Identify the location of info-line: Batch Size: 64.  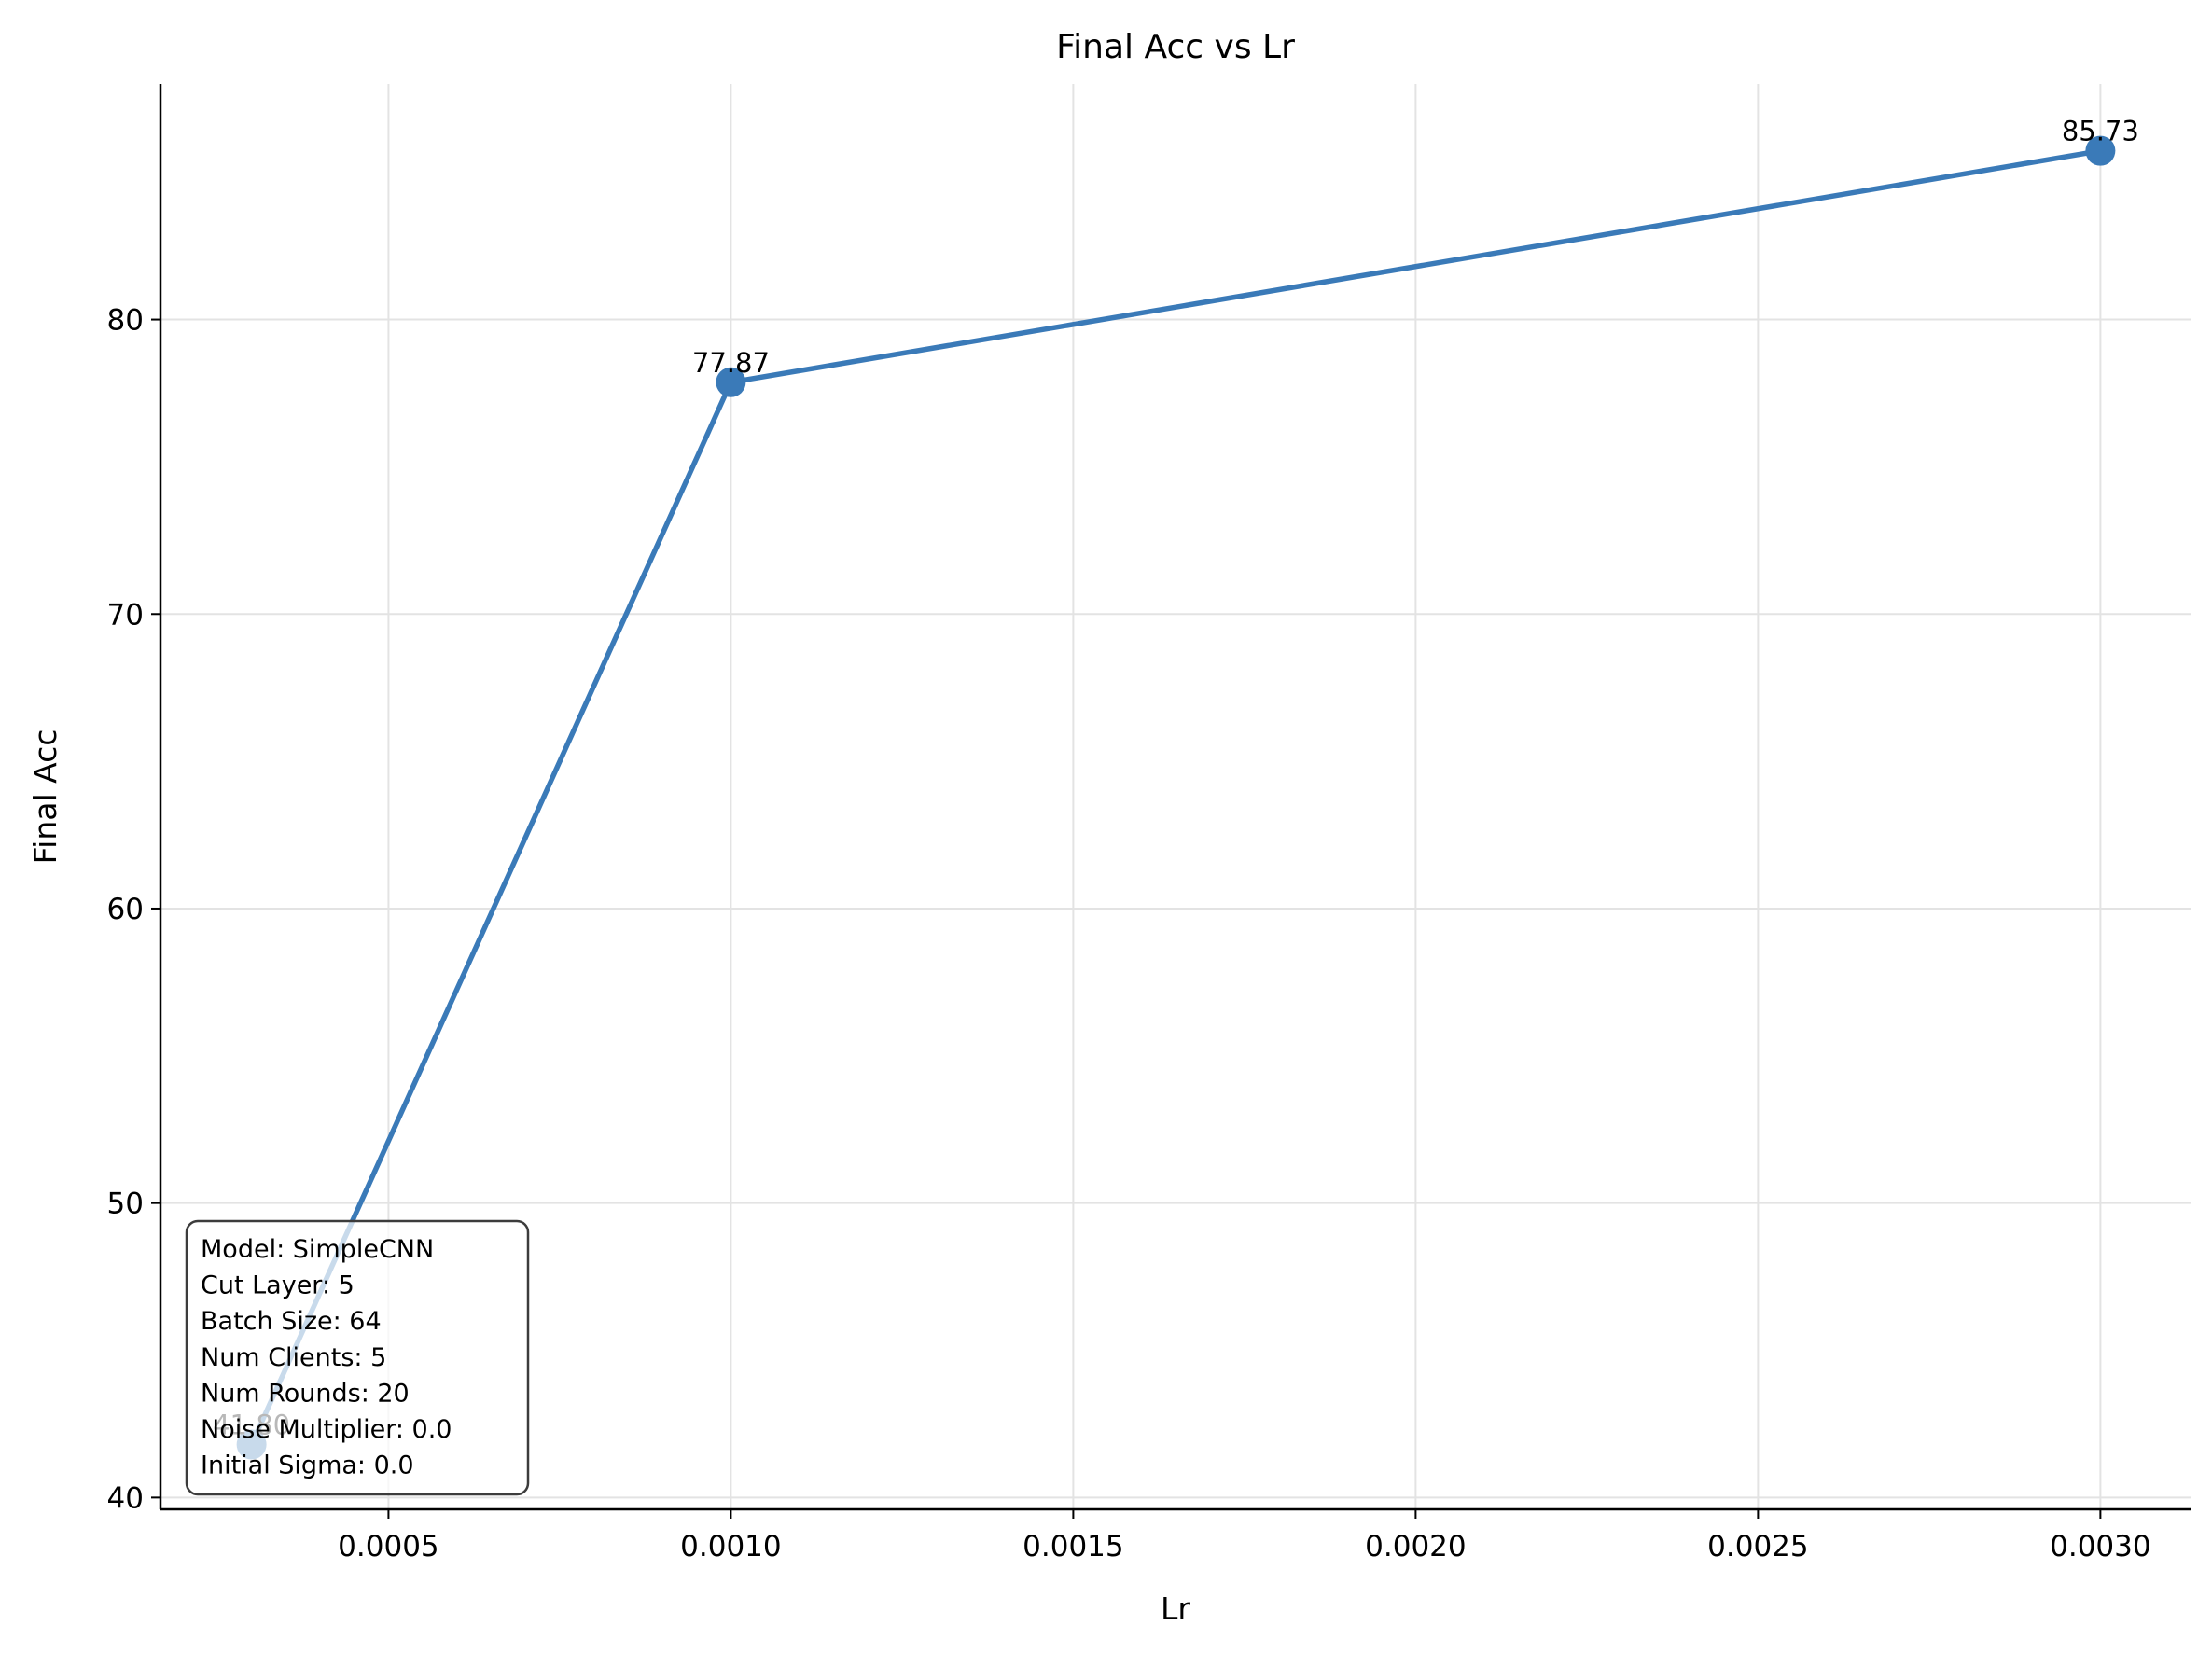
(292, 1321).